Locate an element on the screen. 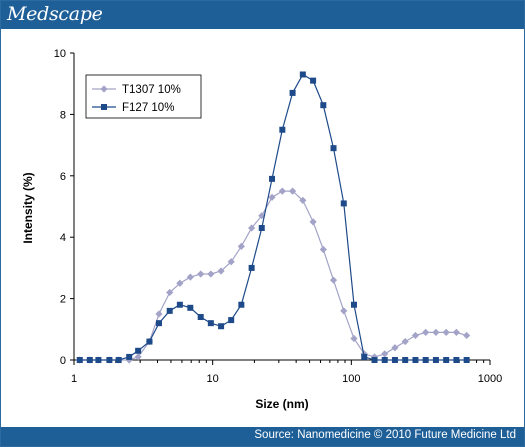 The width and height of the screenshot is (525, 447). y-tick-label: 2 is located at coordinates (63, 300).